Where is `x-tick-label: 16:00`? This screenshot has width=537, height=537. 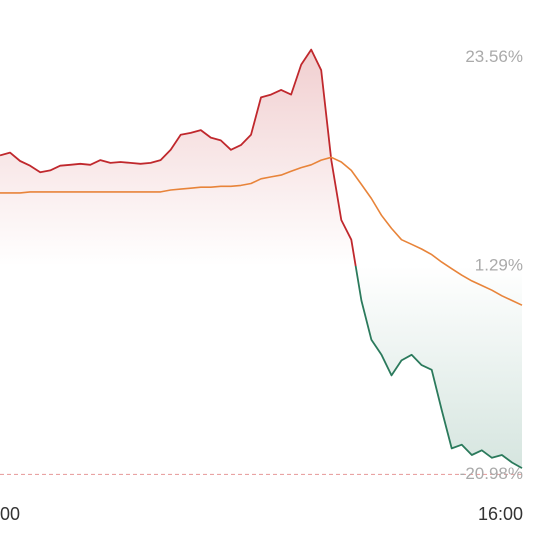
x-tick-label: 16:00 is located at coordinates (500, 514).